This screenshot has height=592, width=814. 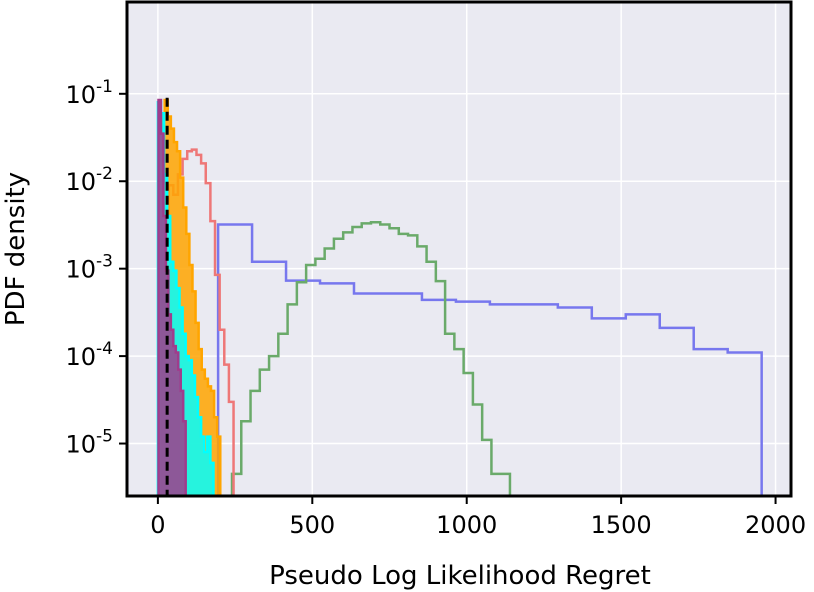 I want to click on y-tick-label: 10⁻⁵, so click(x=90, y=443).